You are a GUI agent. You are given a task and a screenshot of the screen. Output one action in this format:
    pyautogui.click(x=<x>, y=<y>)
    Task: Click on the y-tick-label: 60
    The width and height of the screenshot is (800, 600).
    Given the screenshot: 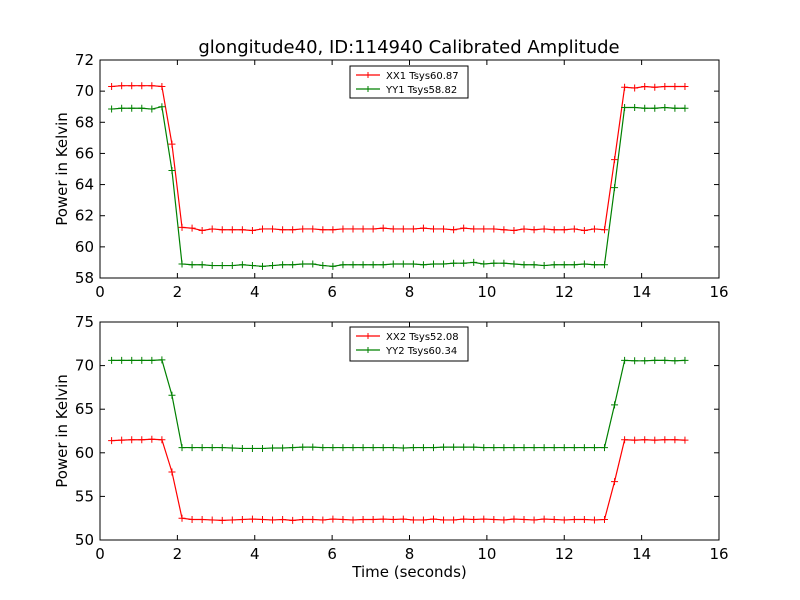 What is the action you would take?
    pyautogui.click(x=84, y=247)
    